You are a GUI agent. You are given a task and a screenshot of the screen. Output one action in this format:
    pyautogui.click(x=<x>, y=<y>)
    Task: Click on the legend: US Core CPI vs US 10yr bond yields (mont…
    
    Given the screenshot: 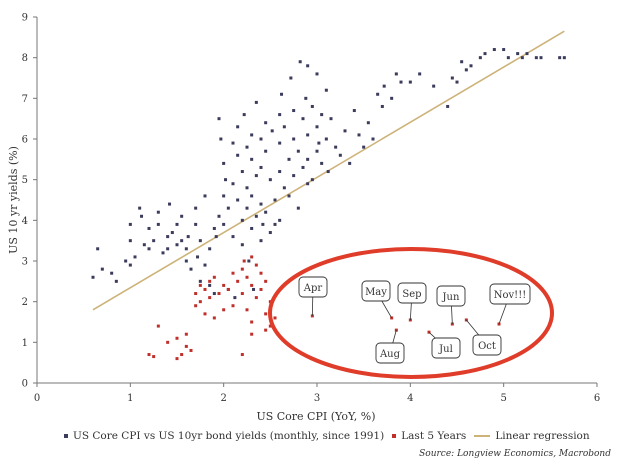 What is the action you would take?
    pyautogui.click(x=327, y=436)
    